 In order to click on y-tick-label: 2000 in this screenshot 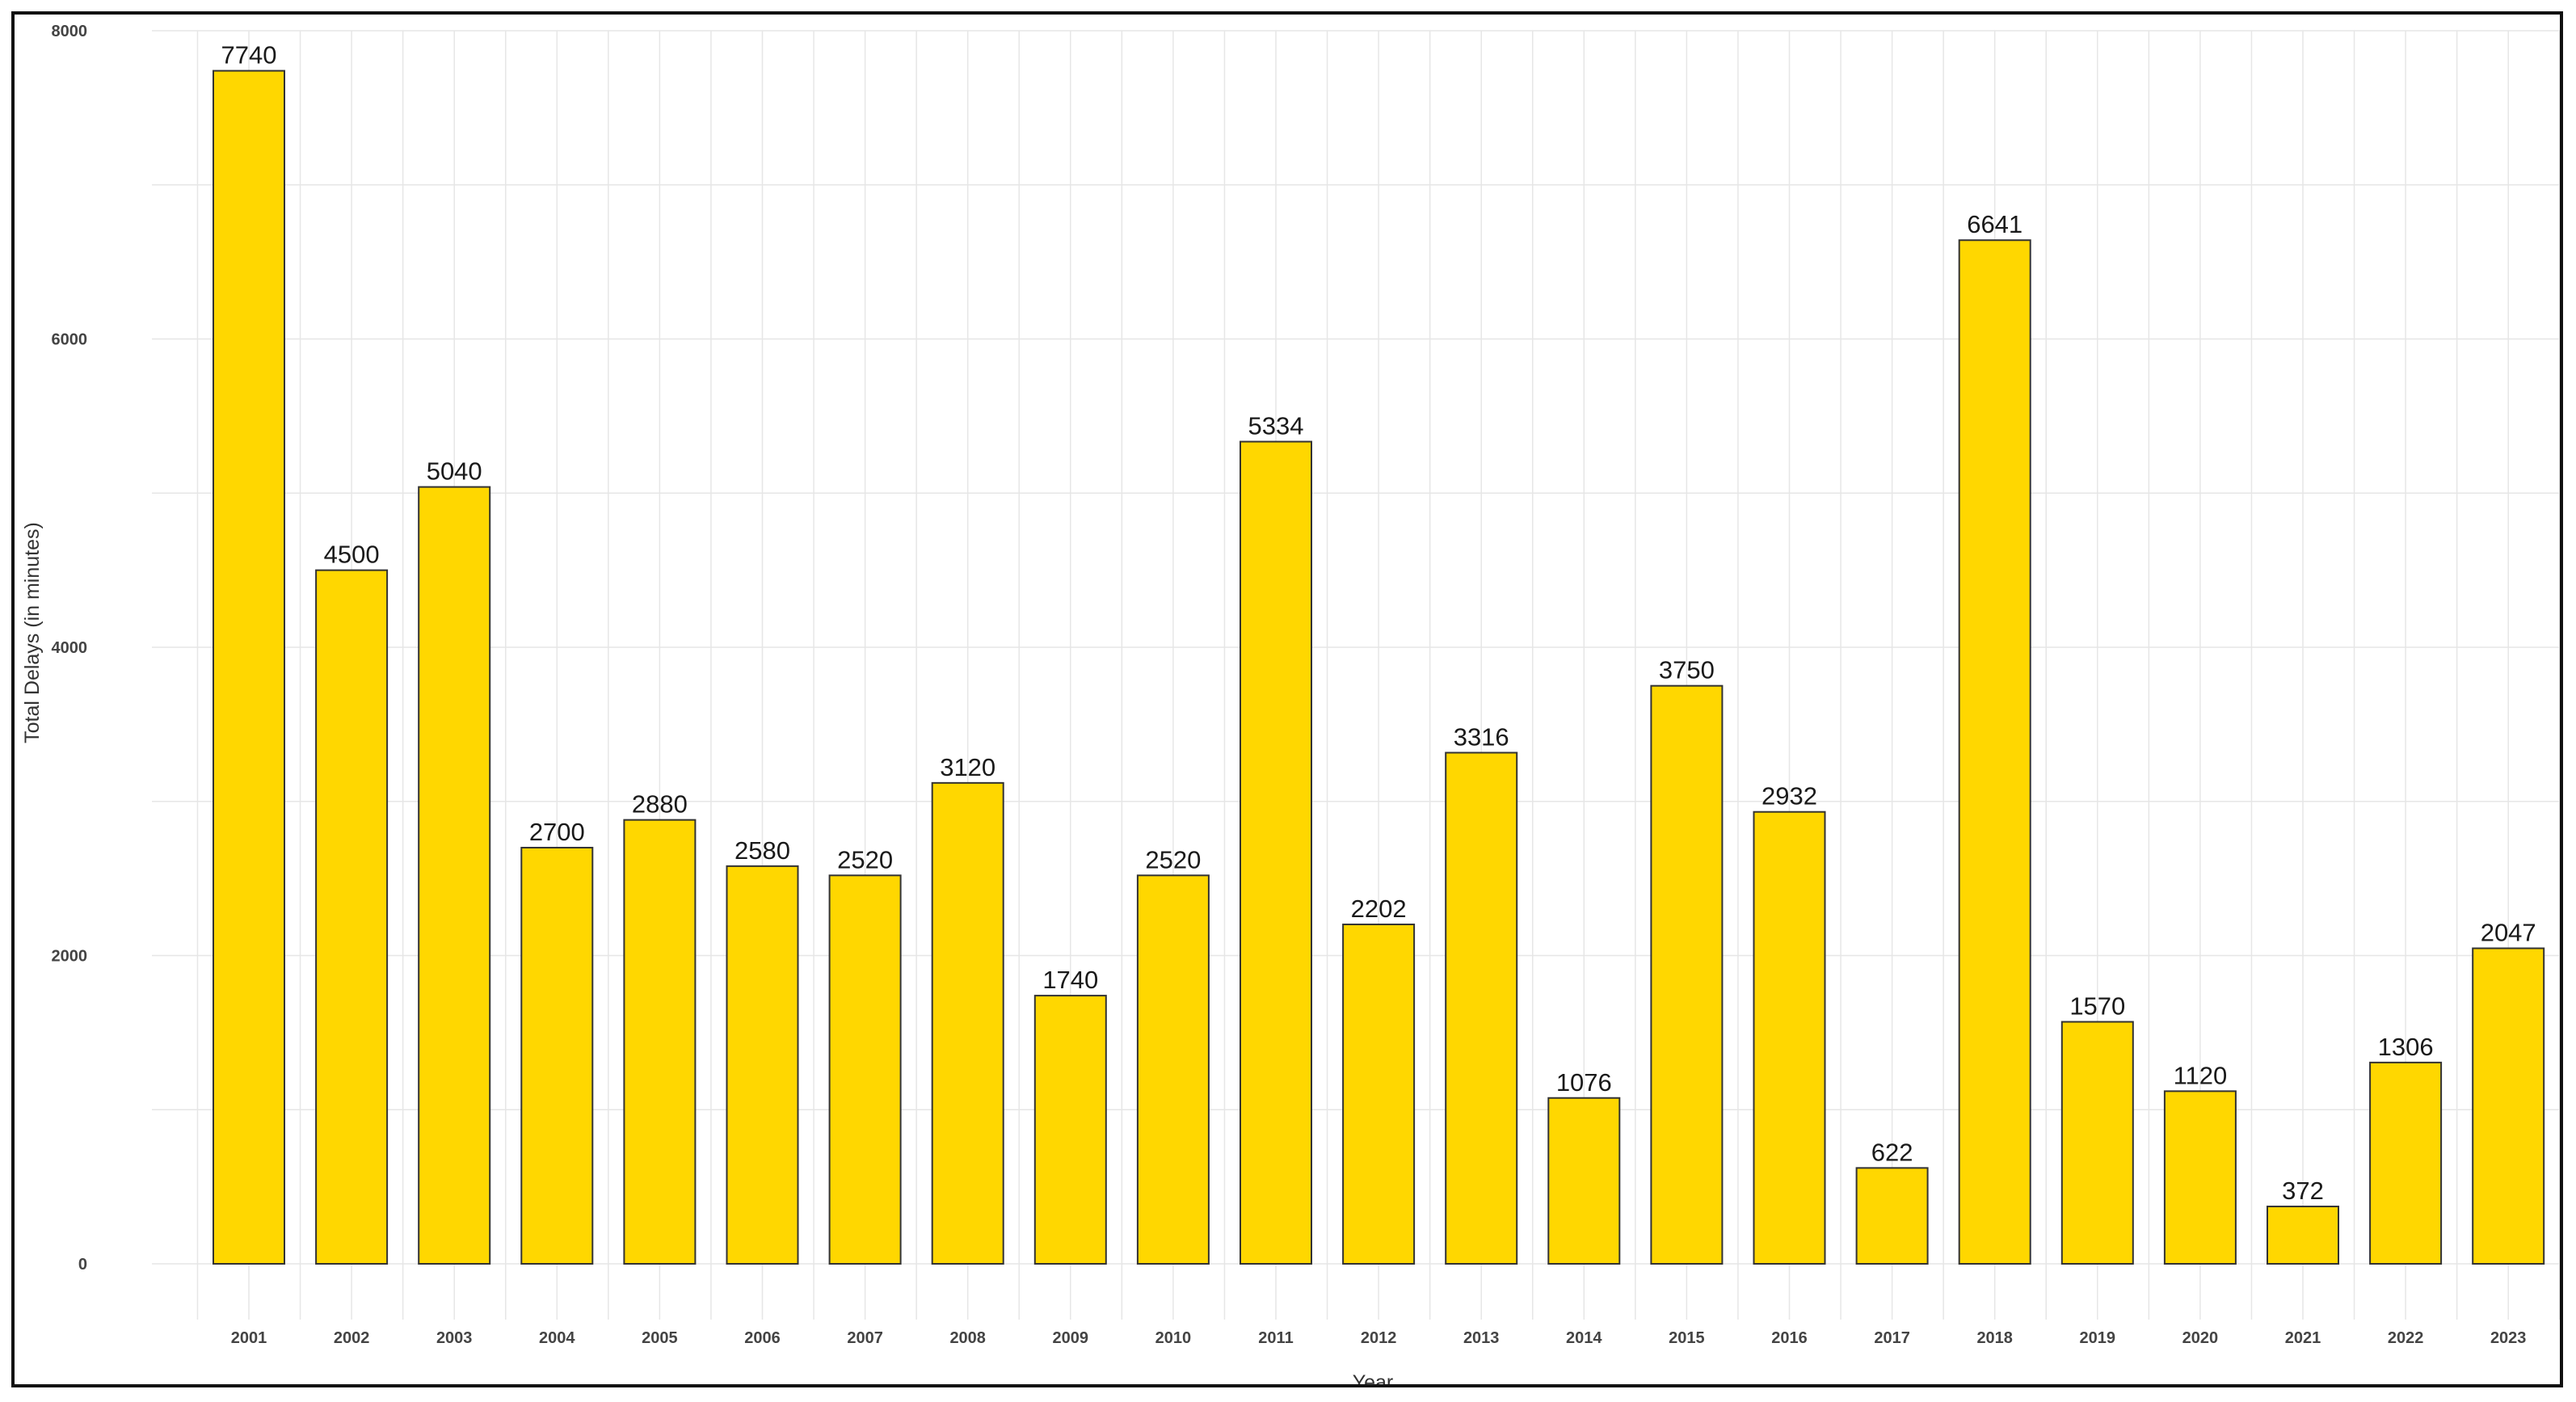, I will do `click(70, 957)`.